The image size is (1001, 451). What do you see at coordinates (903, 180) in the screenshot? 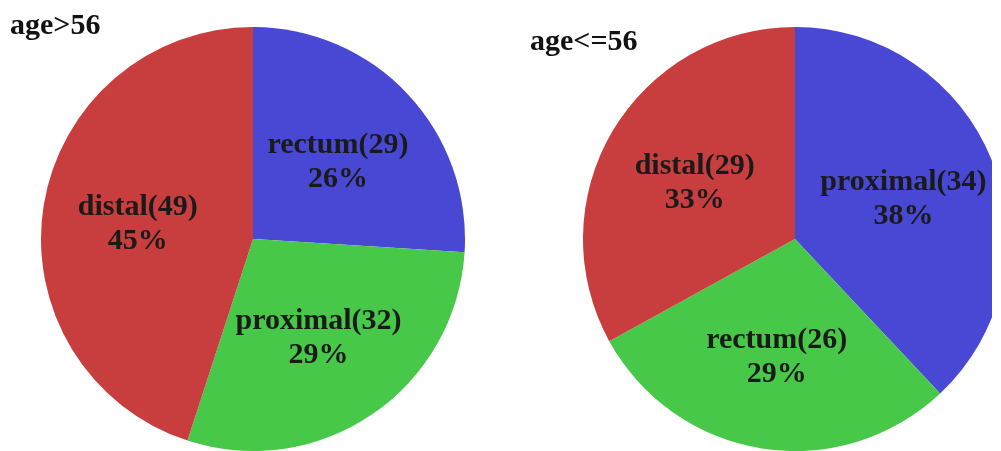
I see `slice-label: proximal(34)` at bounding box center [903, 180].